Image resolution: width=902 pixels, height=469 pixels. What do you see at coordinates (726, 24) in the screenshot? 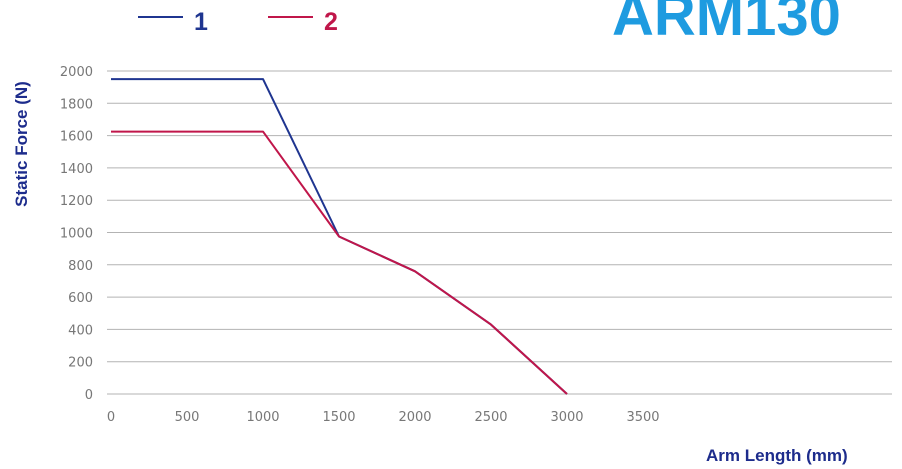
I see `chart-title: ARM130` at bounding box center [726, 24].